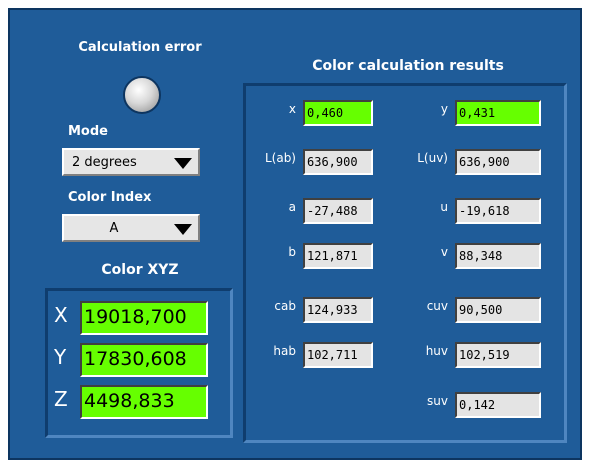  I want to click on xyz-label: Z, so click(61, 399).